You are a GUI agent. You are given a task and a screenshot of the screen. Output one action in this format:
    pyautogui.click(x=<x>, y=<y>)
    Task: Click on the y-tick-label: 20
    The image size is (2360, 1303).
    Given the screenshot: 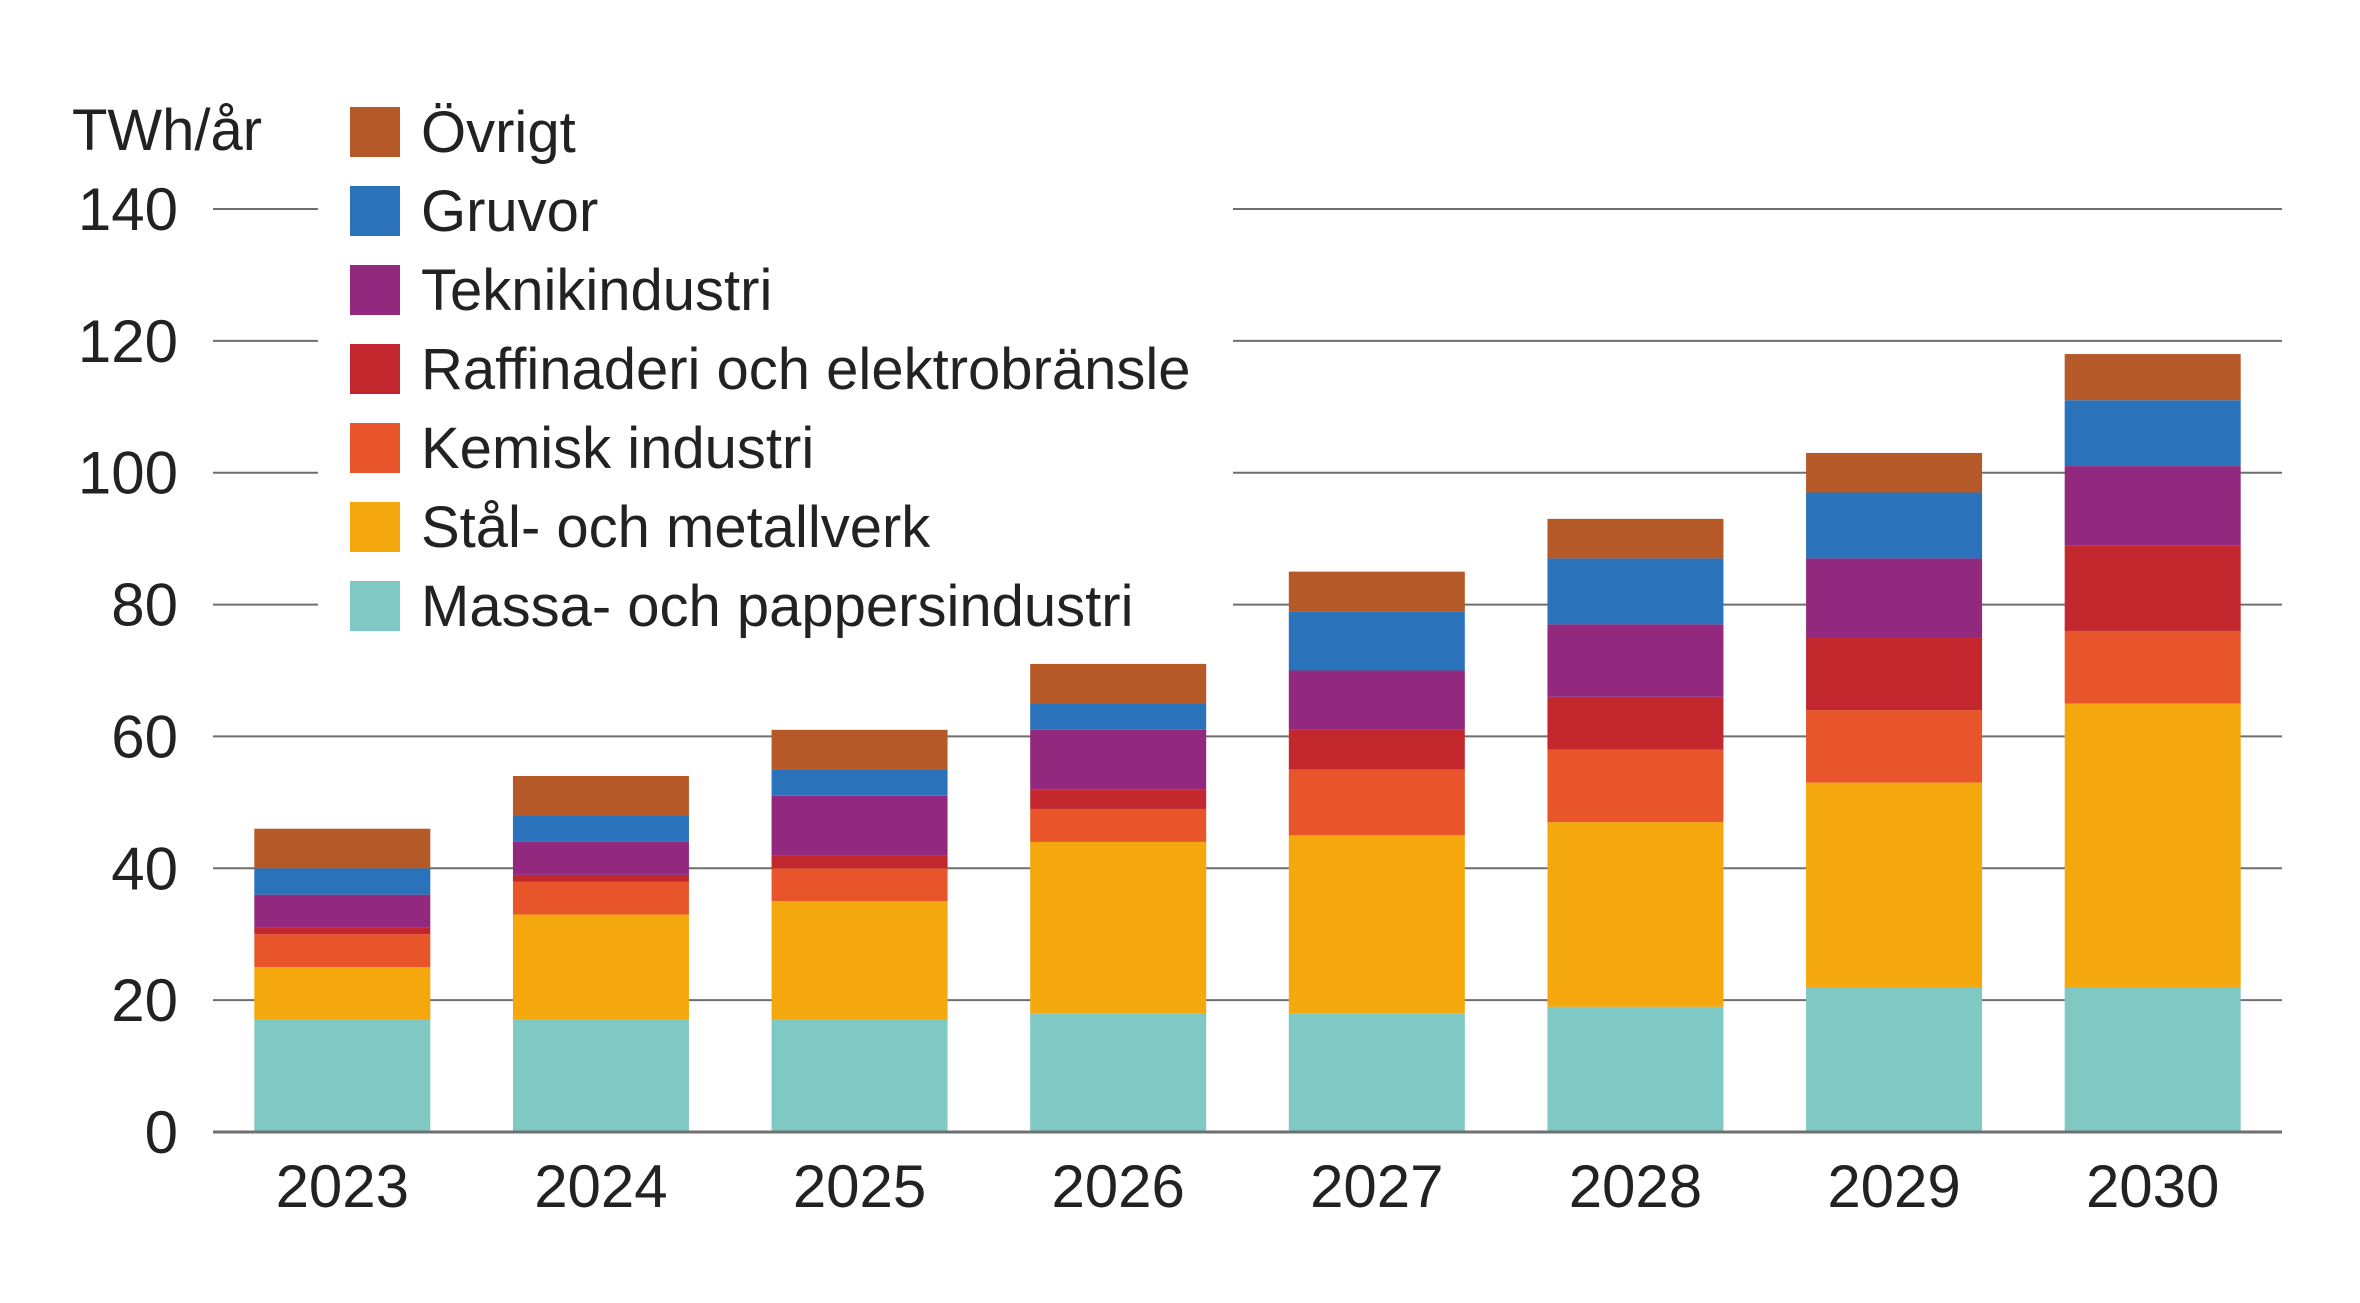 What is the action you would take?
    pyautogui.click(x=144, y=1000)
    